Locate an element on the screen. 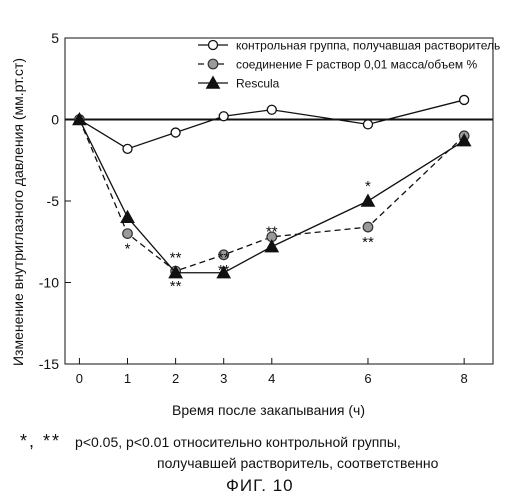 The image size is (519, 500). x-tick-label: 3 is located at coordinates (223, 378).